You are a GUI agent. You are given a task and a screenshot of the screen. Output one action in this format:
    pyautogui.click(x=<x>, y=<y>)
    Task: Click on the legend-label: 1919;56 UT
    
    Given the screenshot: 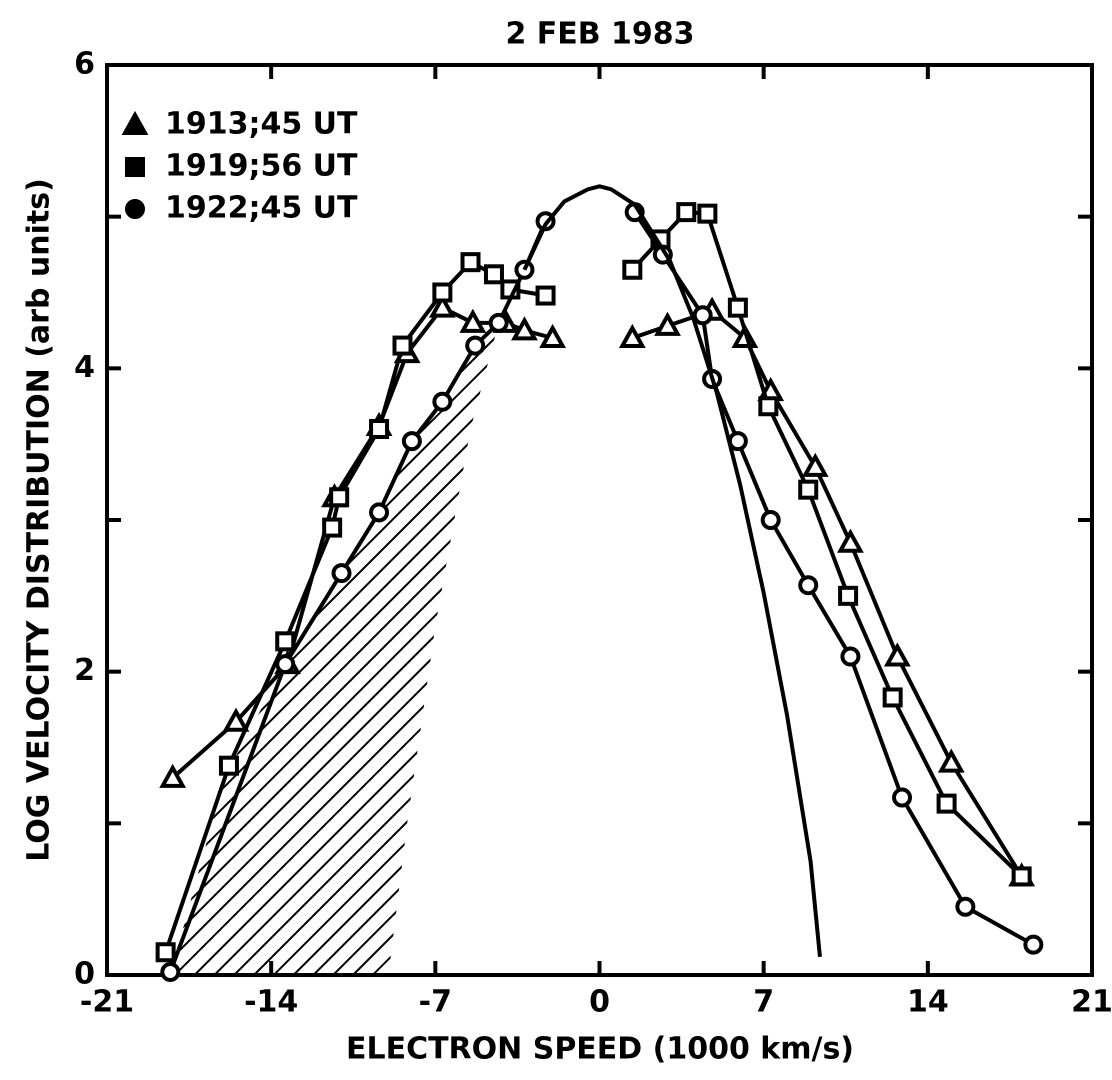 What is the action you would take?
    pyautogui.click(x=261, y=166)
    